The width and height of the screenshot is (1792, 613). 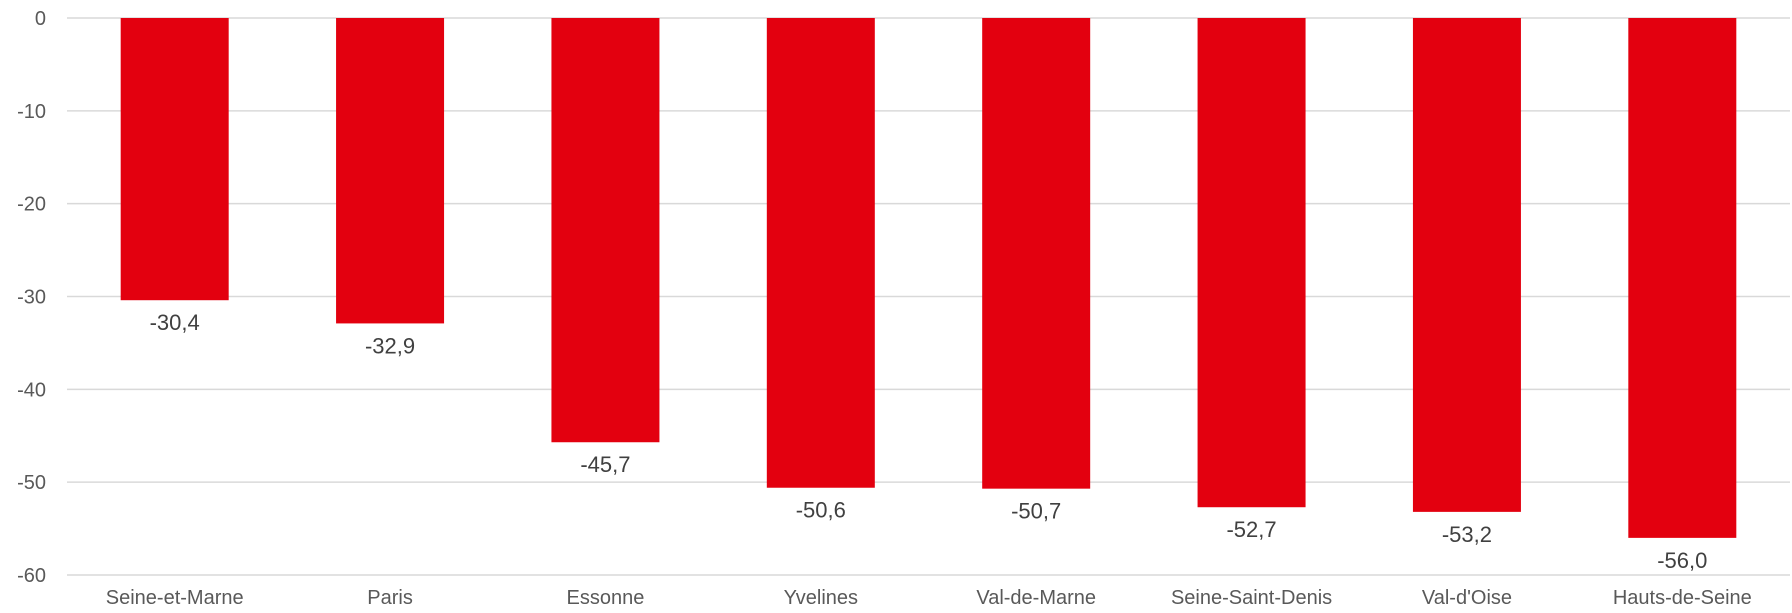 I want to click on x-tick-label: Val-de-Marne, so click(x=1036, y=598).